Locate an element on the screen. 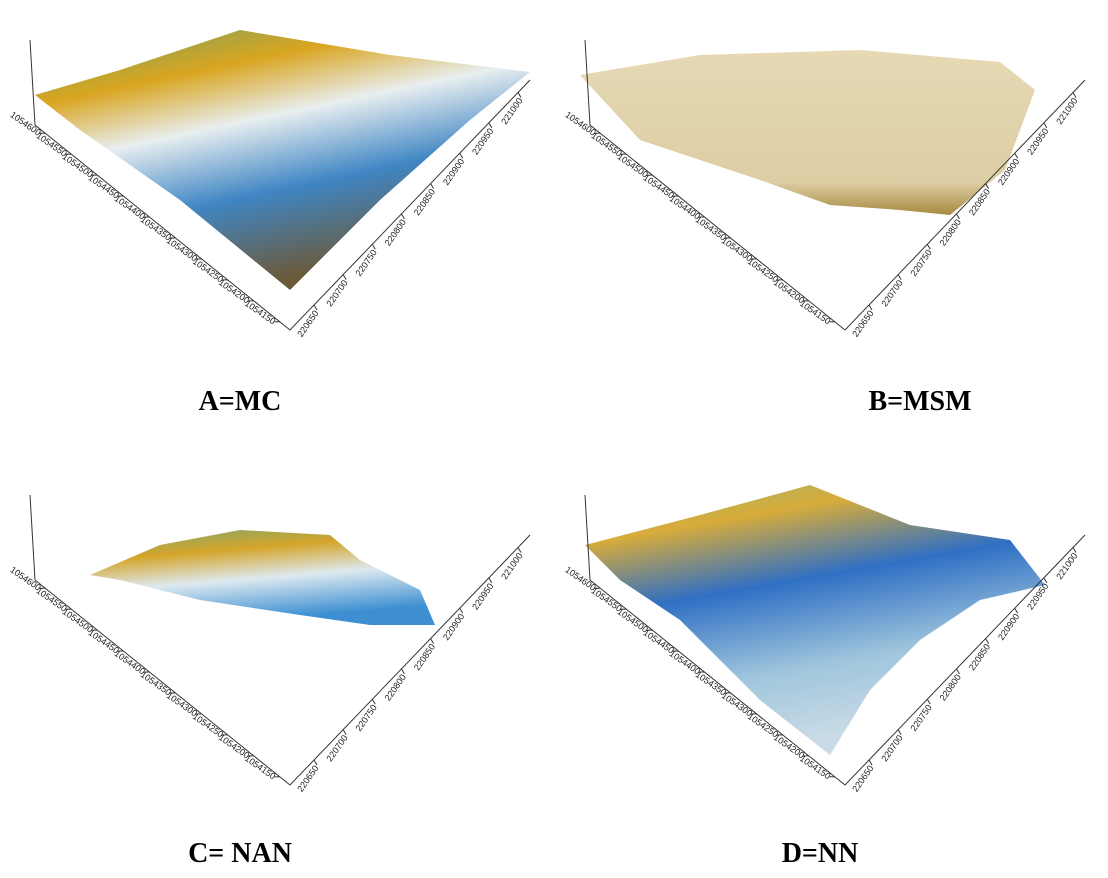  caption: A=MC is located at coordinates (240, 401).